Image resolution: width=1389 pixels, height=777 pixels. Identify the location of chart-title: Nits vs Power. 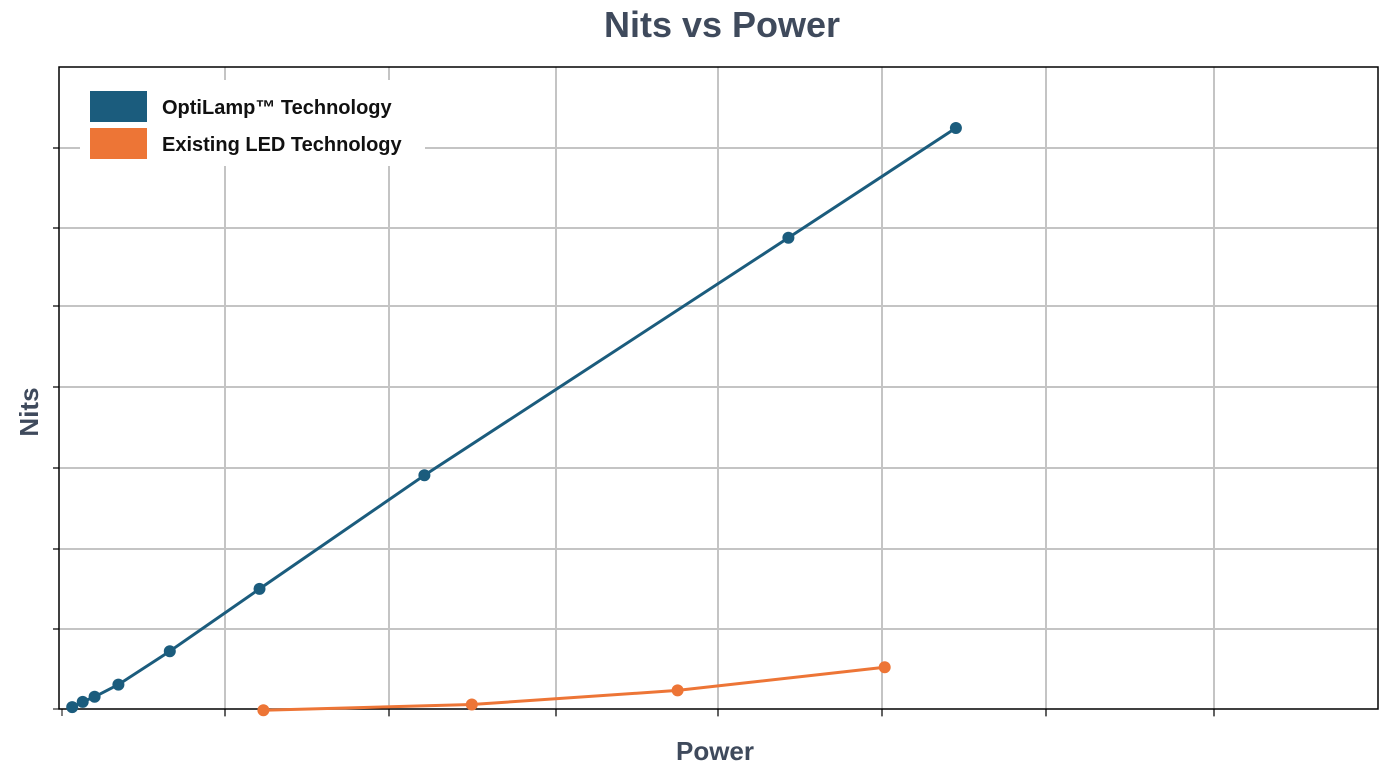
(722, 24).